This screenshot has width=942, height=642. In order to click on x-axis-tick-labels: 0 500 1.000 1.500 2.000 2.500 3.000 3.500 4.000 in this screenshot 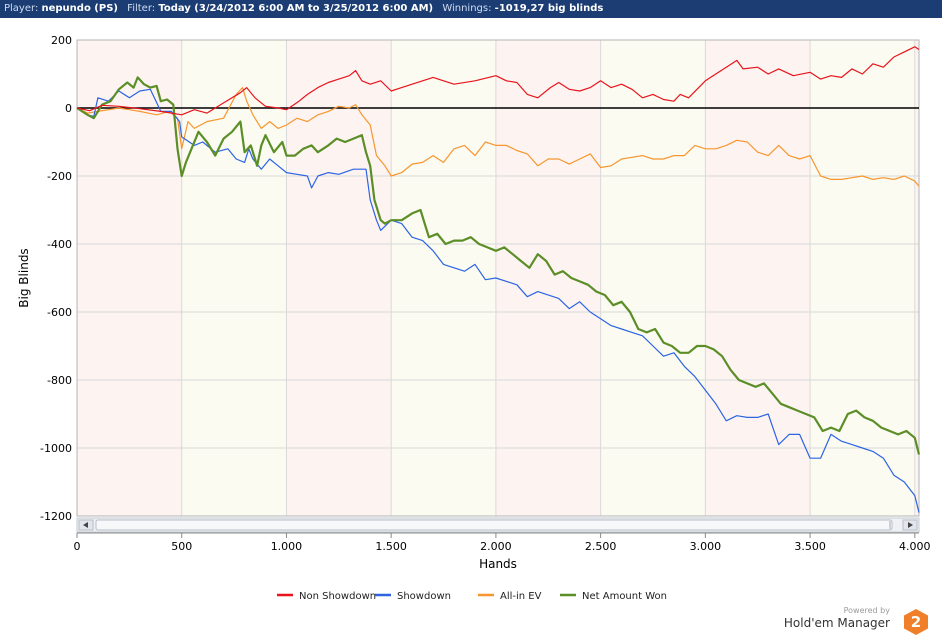, I will do `click(502, 543)`.